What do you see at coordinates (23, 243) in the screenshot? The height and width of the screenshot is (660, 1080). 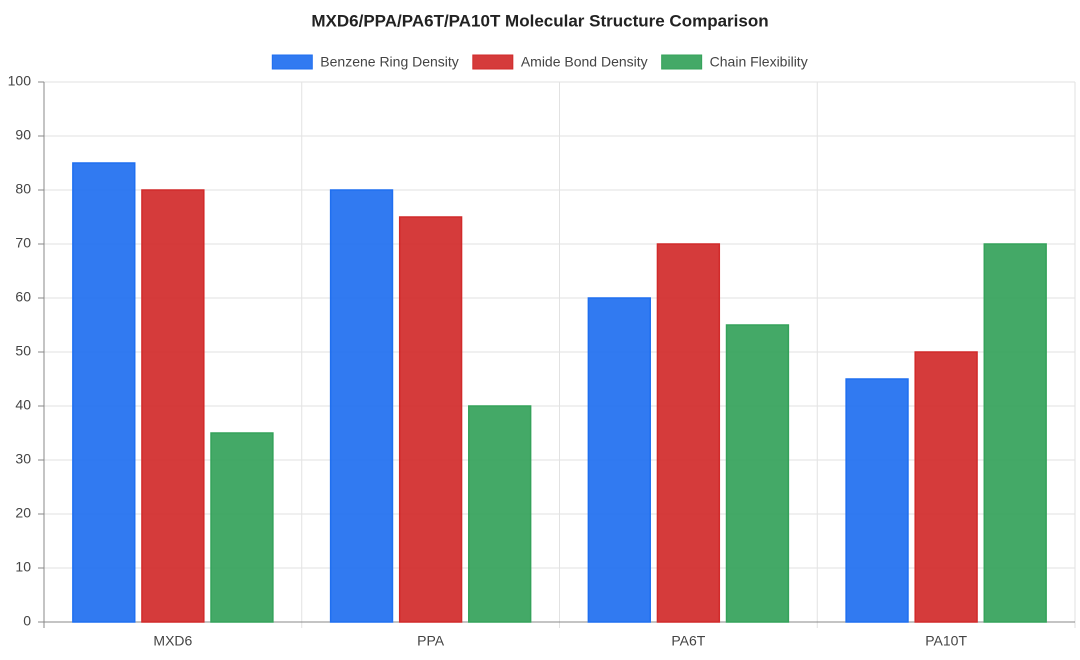 I see `y-tick-label: 70` at bounding box center [23, 243].